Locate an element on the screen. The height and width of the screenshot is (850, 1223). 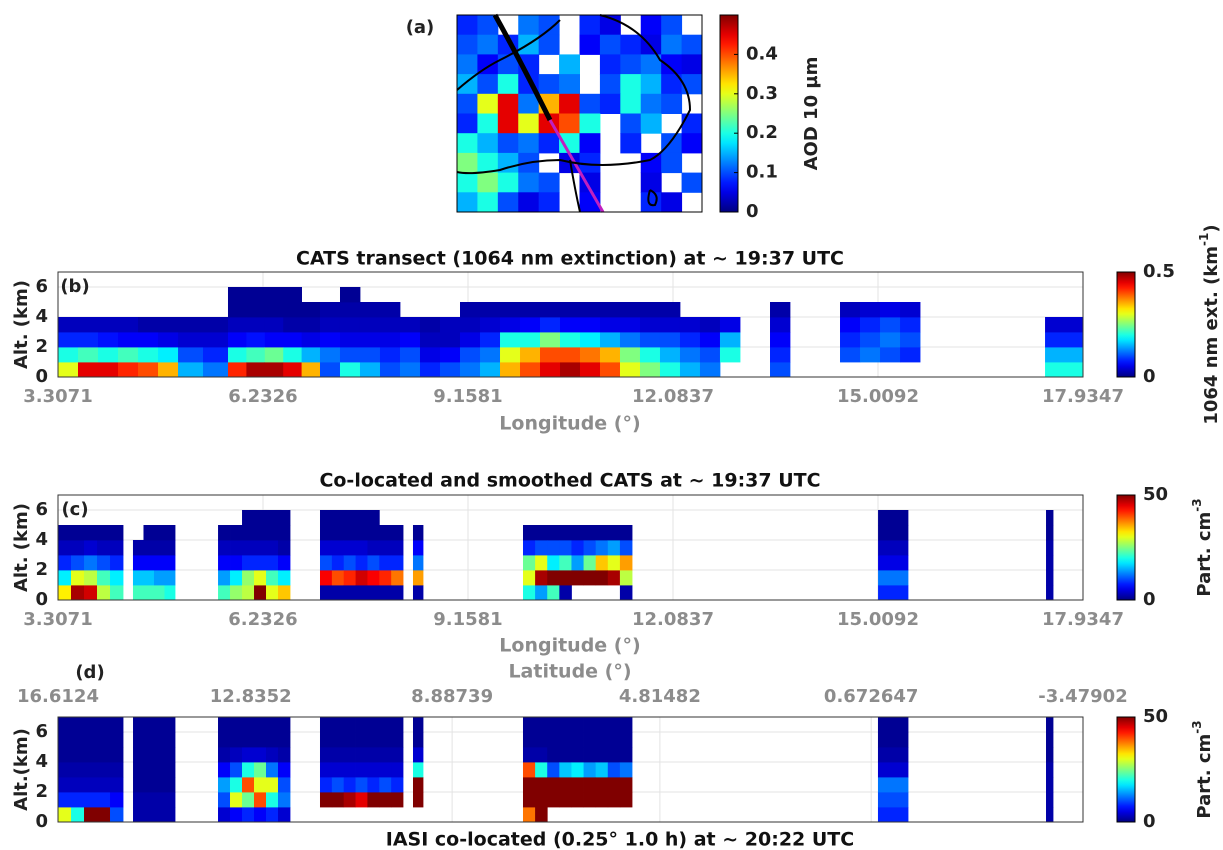
colorbar-tick-label: 0.5 is located at coordinates (1159, 271).